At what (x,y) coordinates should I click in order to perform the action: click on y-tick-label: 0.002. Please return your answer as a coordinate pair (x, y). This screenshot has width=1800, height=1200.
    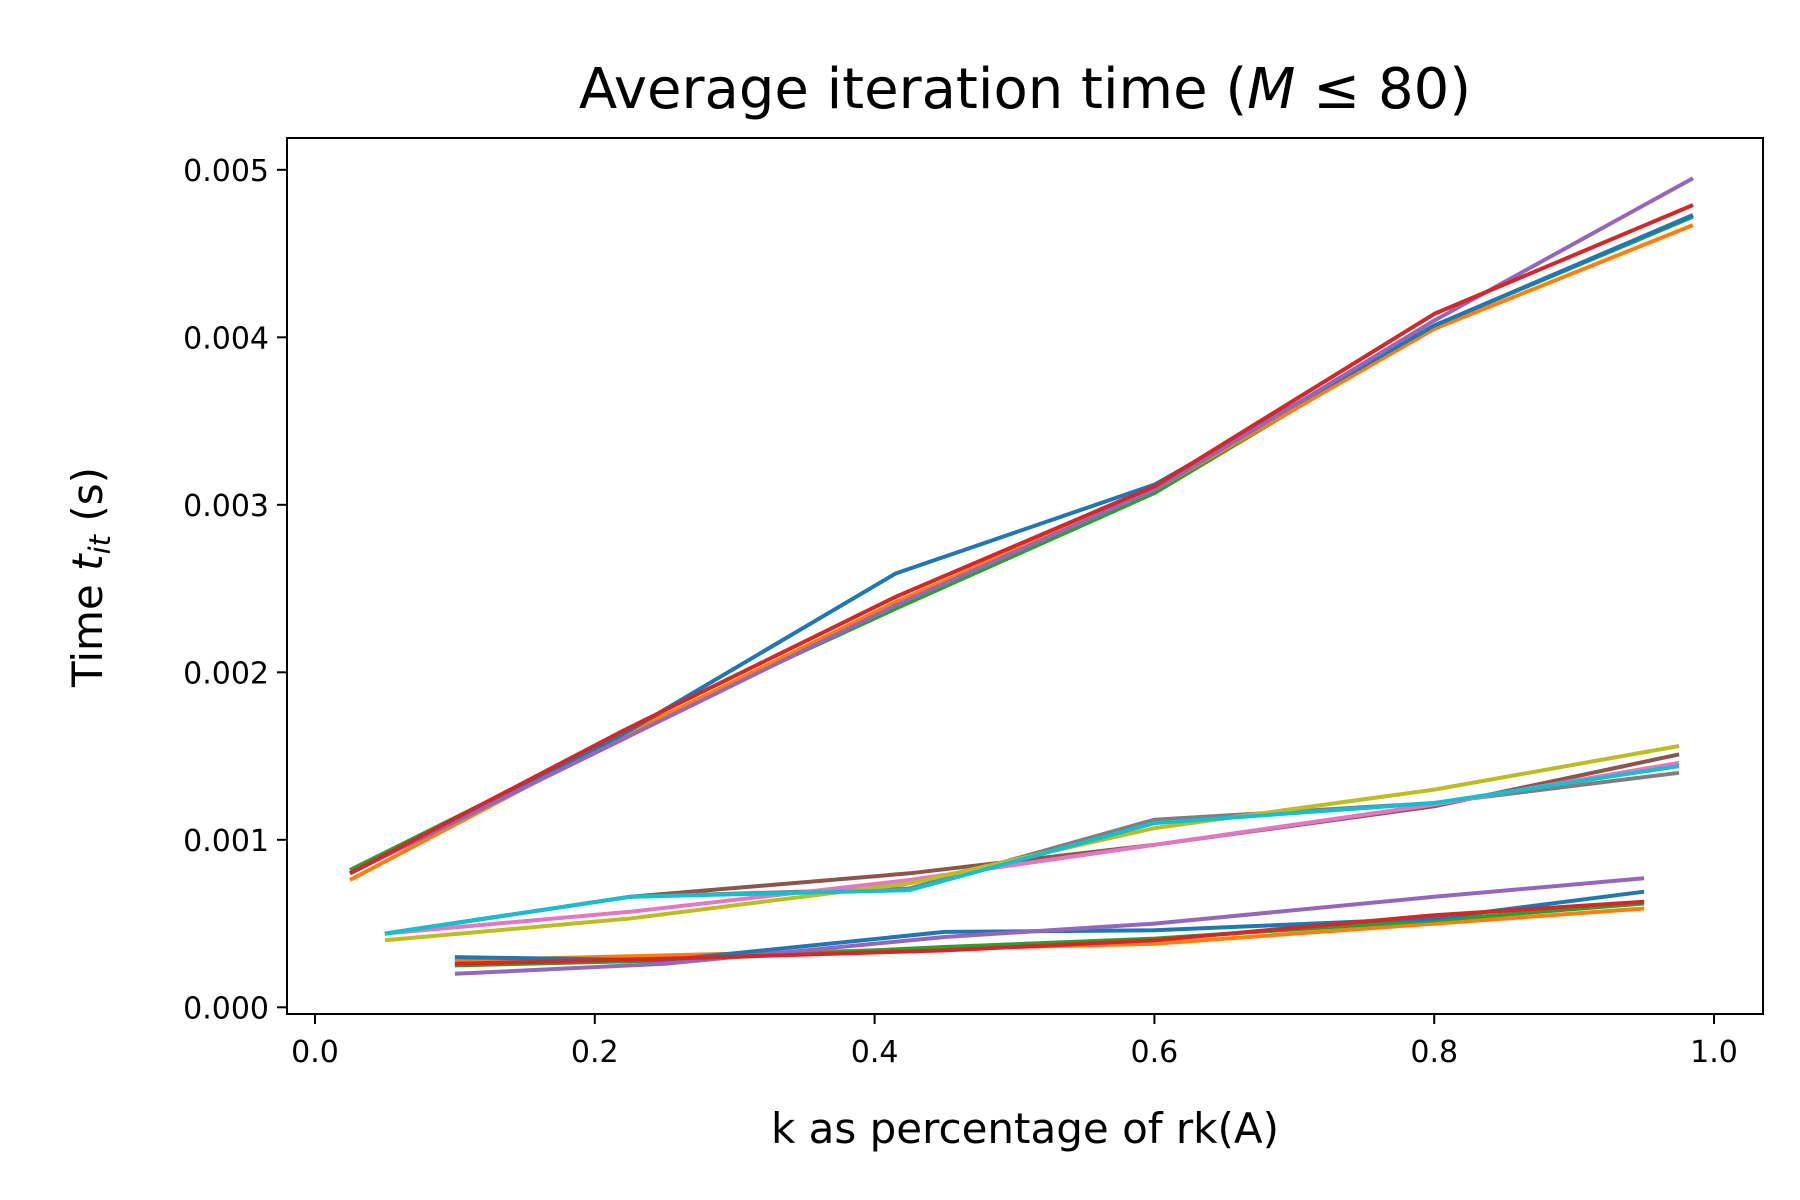
    Looking at the image, I should click on (226, 673).